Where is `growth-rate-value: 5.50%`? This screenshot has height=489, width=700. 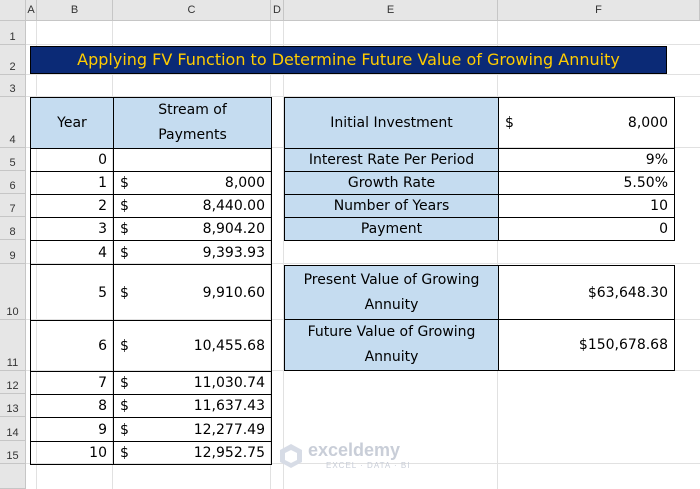
growth-rate-value: 5.50% is located at coordinates (586, 183).